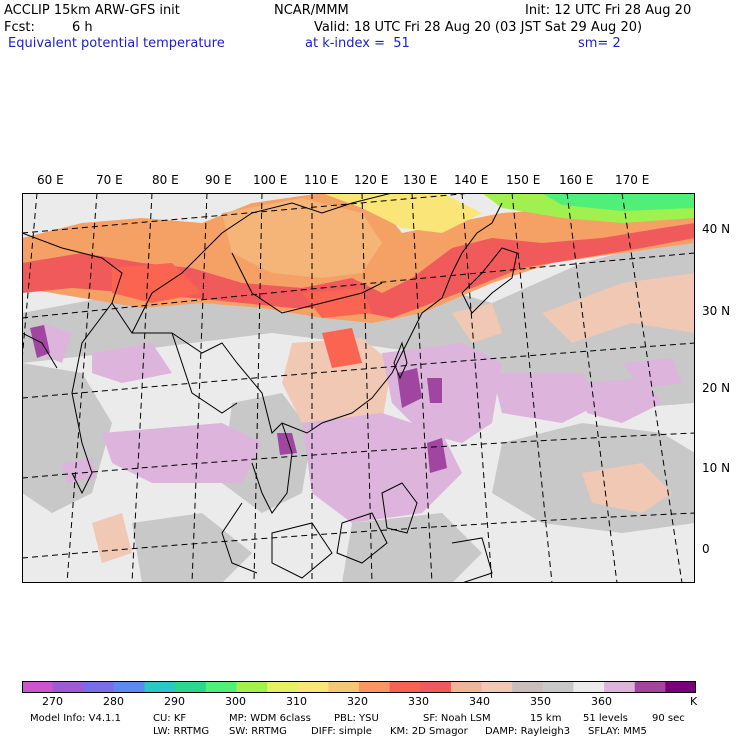  I want to click on footer-sw: SW: RRTMG, so click(258, 731).